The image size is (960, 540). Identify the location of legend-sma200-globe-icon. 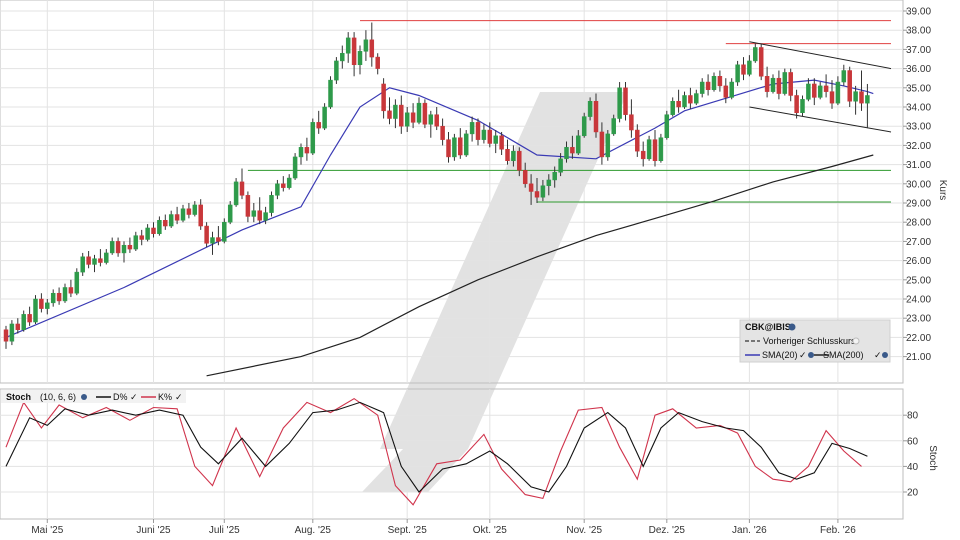
(885, 355).